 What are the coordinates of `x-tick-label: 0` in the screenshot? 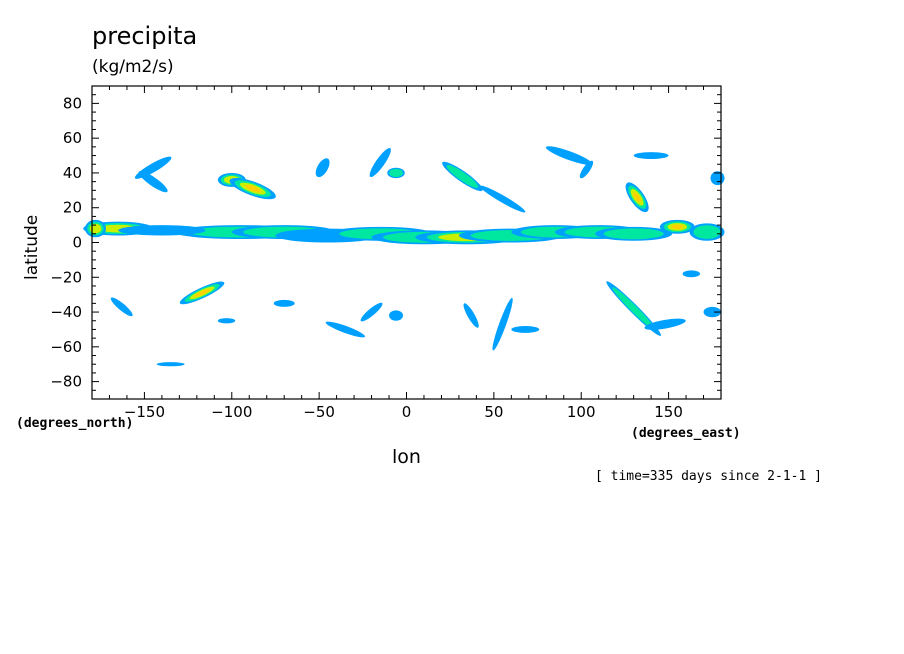 It's located at (407, 412).